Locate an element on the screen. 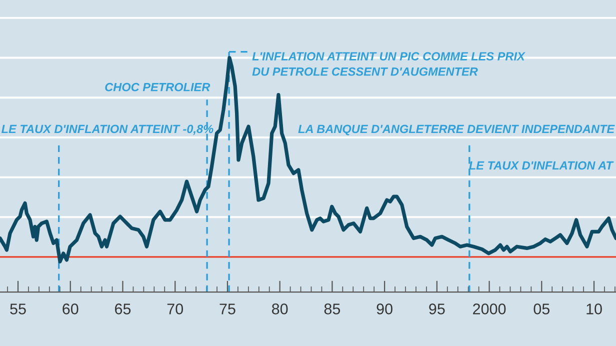 This screenshot has height=346, width=616. ref-line-label: LA BANQUE D'ANGLETERRE DEVIENT INDEPENDANTE is located at coordinates (456, 130).